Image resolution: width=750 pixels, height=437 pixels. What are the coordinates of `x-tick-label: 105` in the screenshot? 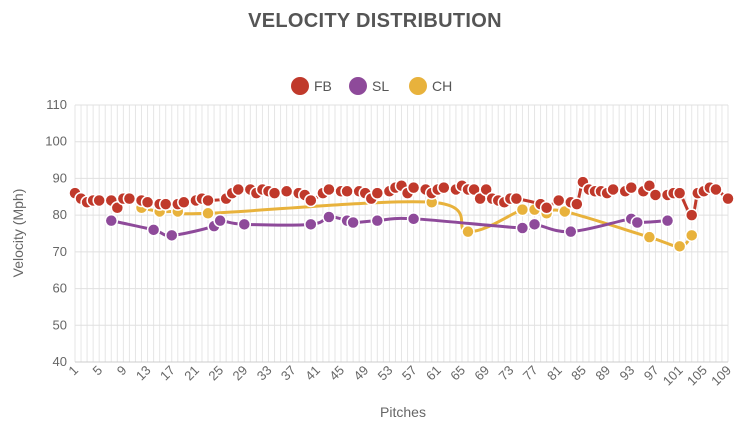 It's located at (697, 376).